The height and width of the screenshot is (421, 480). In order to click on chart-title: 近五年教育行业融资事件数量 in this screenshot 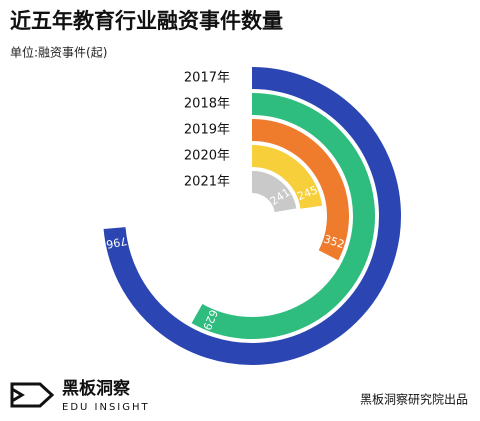, I will do `click(146, 21)`.